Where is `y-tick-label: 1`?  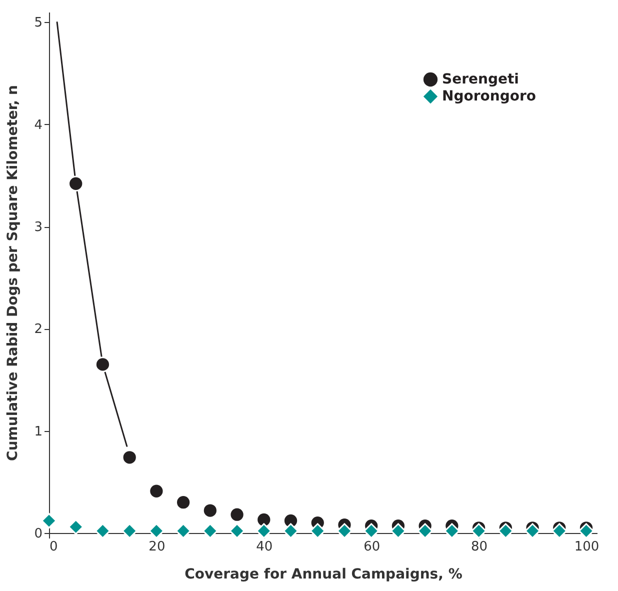 y-tick-label: 1 is located at coordinates (38, 432).